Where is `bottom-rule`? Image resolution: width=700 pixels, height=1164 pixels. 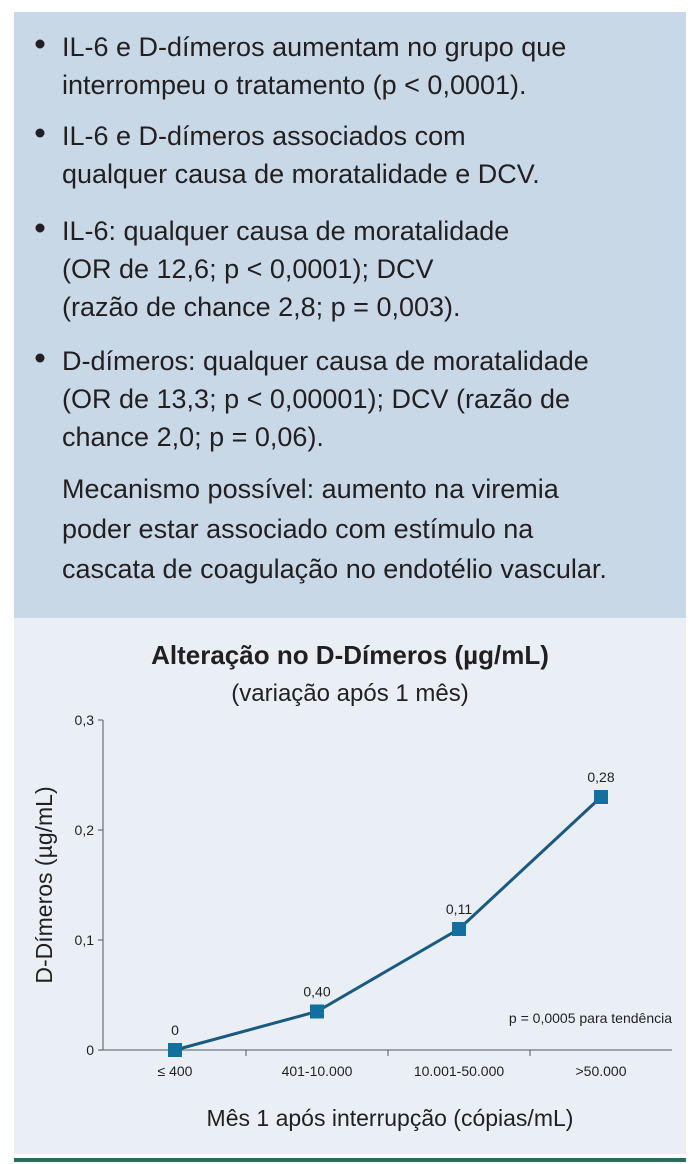
bottom-rule is located at coordinates (350, 1160).